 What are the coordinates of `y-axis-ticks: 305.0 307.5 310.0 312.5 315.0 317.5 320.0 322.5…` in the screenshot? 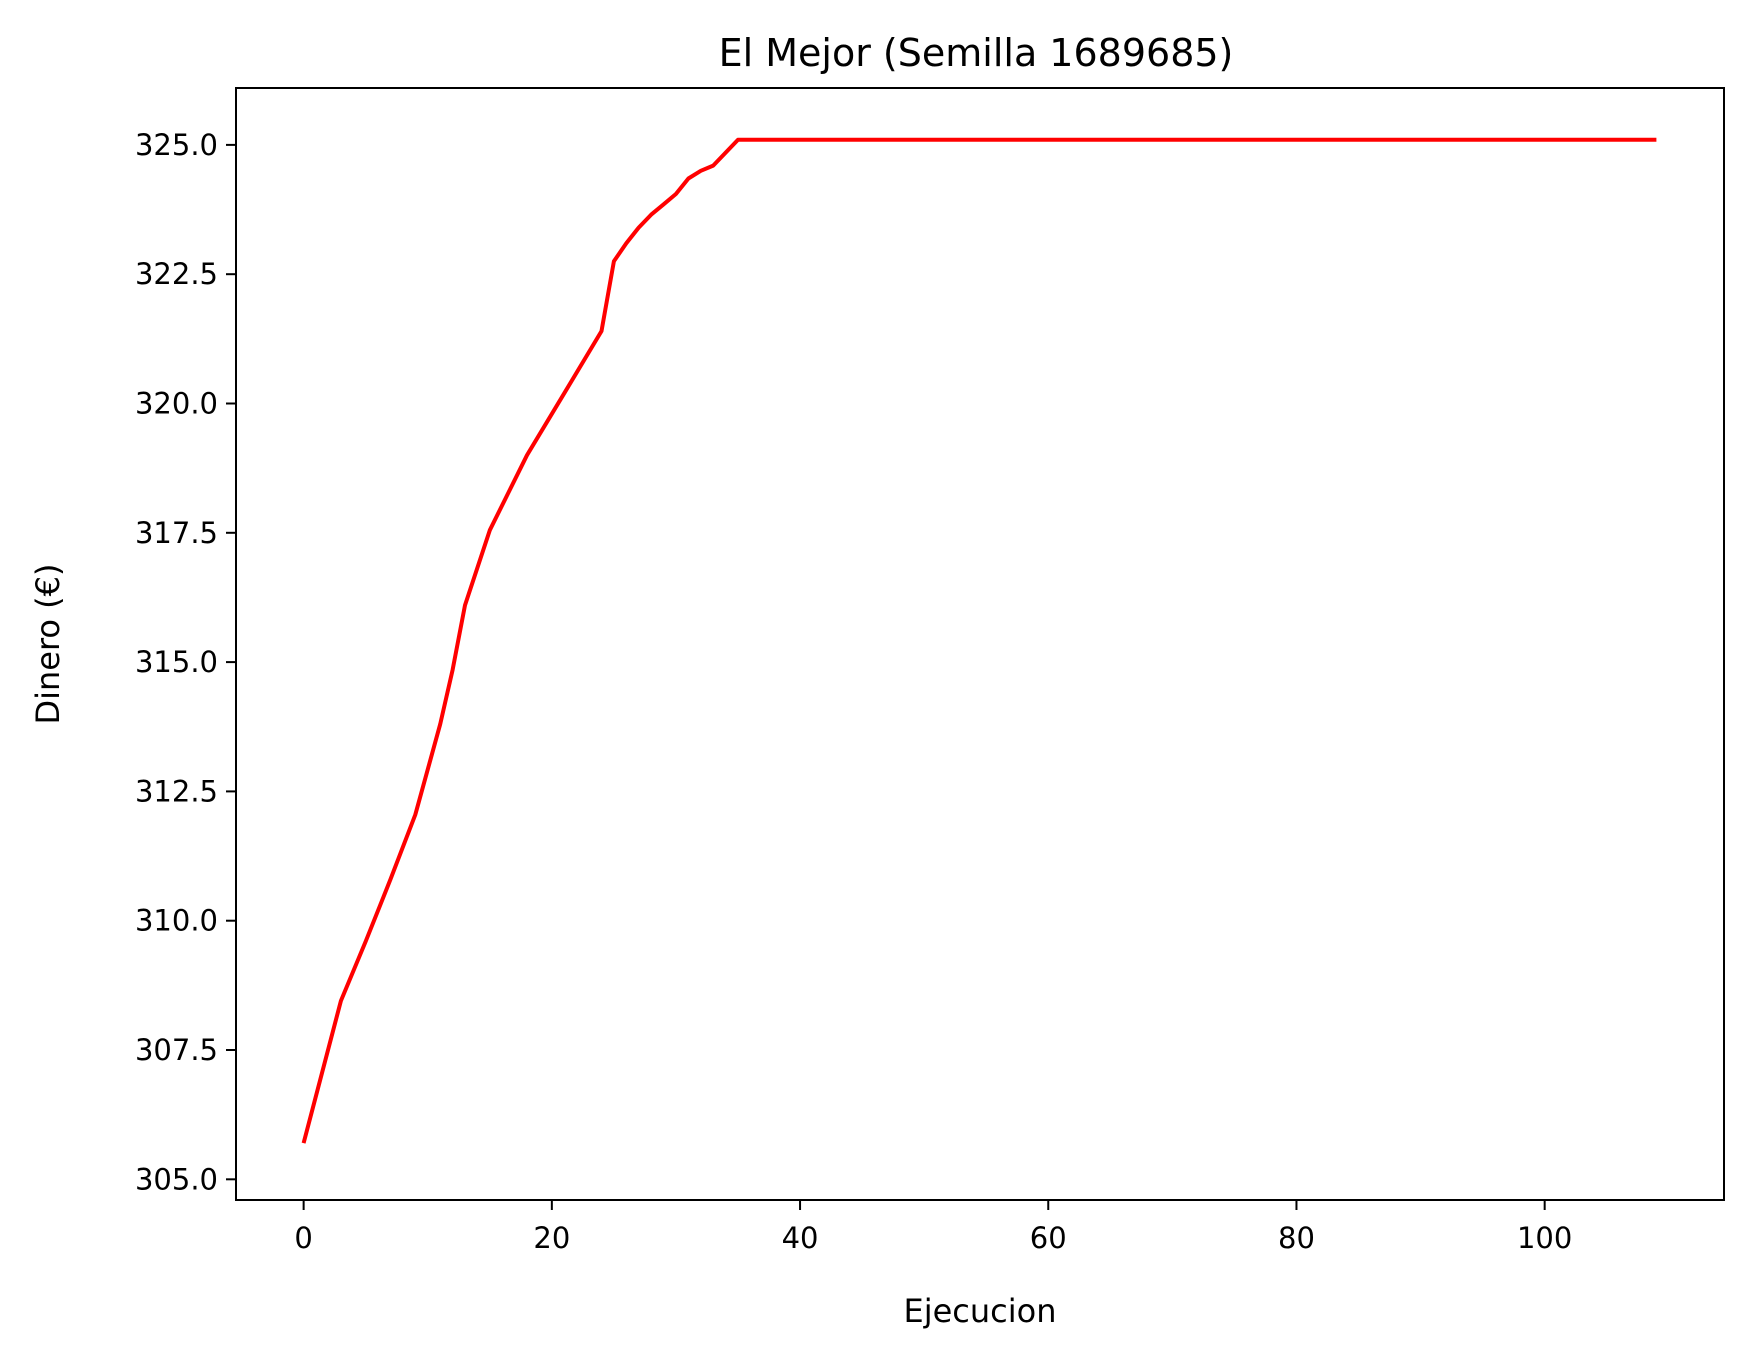 It's located at (185, 662).